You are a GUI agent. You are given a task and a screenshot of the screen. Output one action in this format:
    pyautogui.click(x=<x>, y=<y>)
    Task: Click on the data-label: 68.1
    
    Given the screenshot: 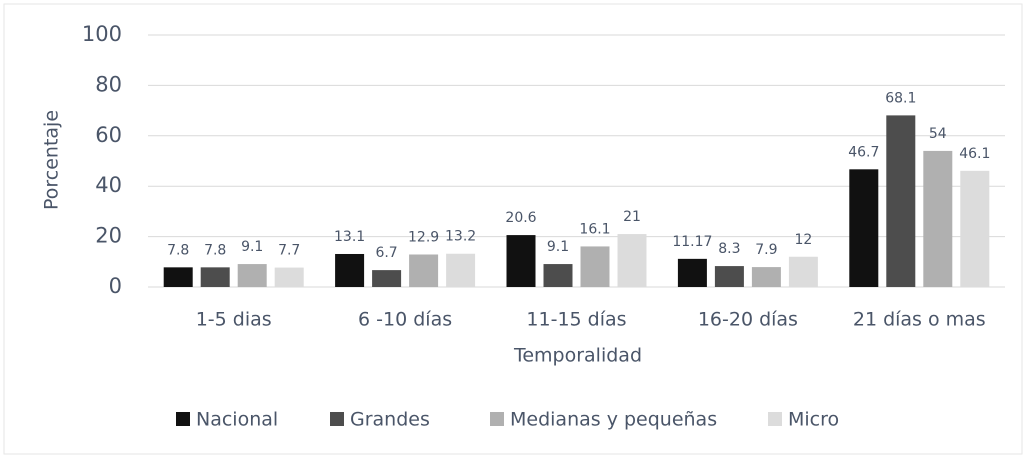 What is the action you would take?
    pyautogui.click(x=900, y=98)
    